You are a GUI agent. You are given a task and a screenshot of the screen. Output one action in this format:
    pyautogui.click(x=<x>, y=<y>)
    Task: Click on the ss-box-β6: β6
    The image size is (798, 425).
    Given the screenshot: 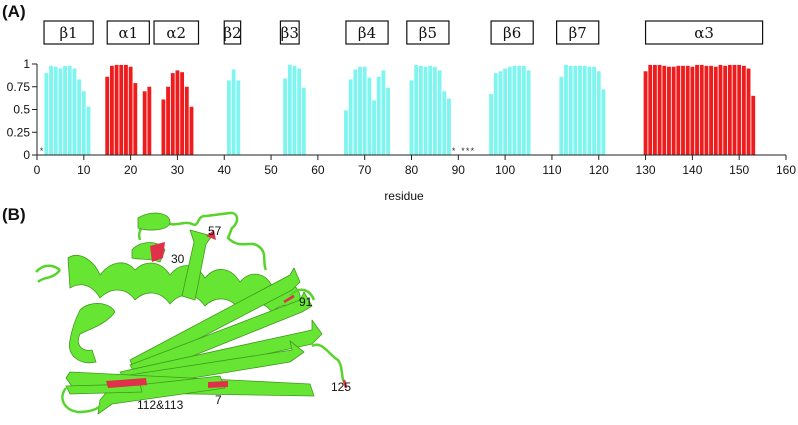 What is the action you would take?
    pyautogui.click(x=512, y=32)
    